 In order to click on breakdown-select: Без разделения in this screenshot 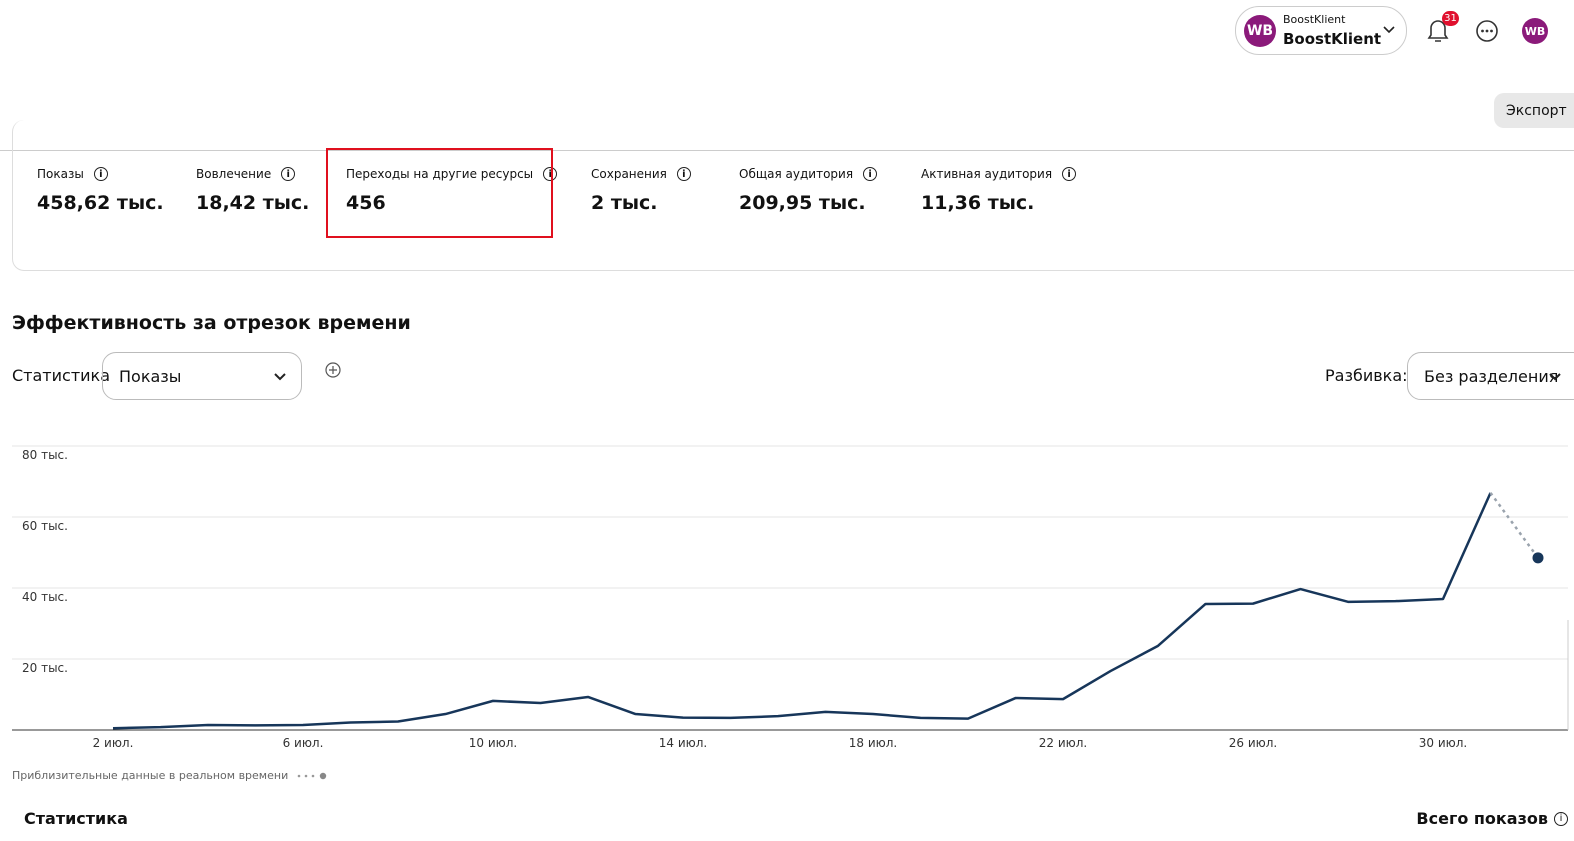, I will do `click(1490, 376)`.